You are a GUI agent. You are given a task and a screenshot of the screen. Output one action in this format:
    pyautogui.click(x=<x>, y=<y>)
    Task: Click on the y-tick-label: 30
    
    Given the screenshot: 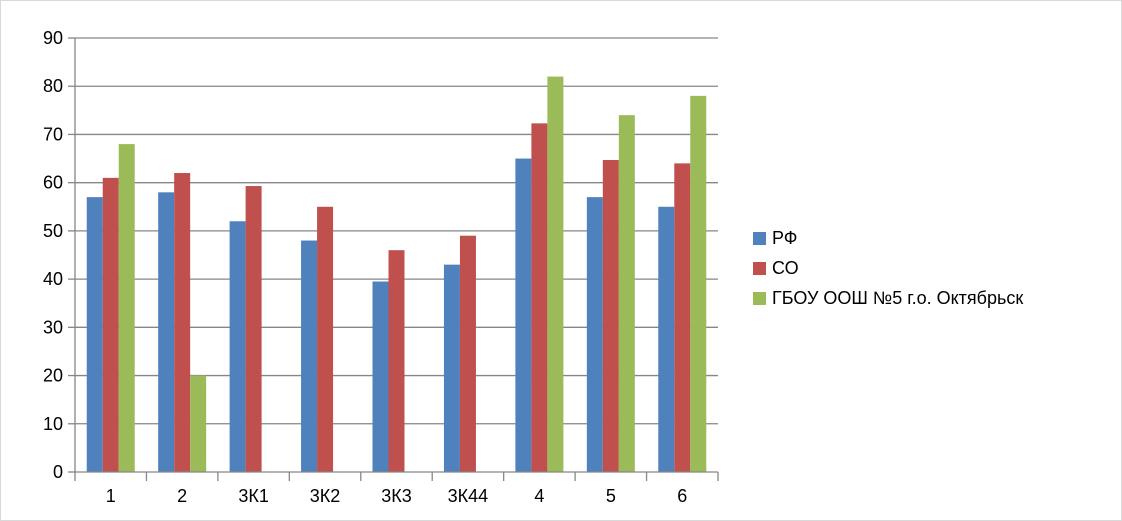 What is the action you would take?
    pyautogui.click(x=53, y=327)
    